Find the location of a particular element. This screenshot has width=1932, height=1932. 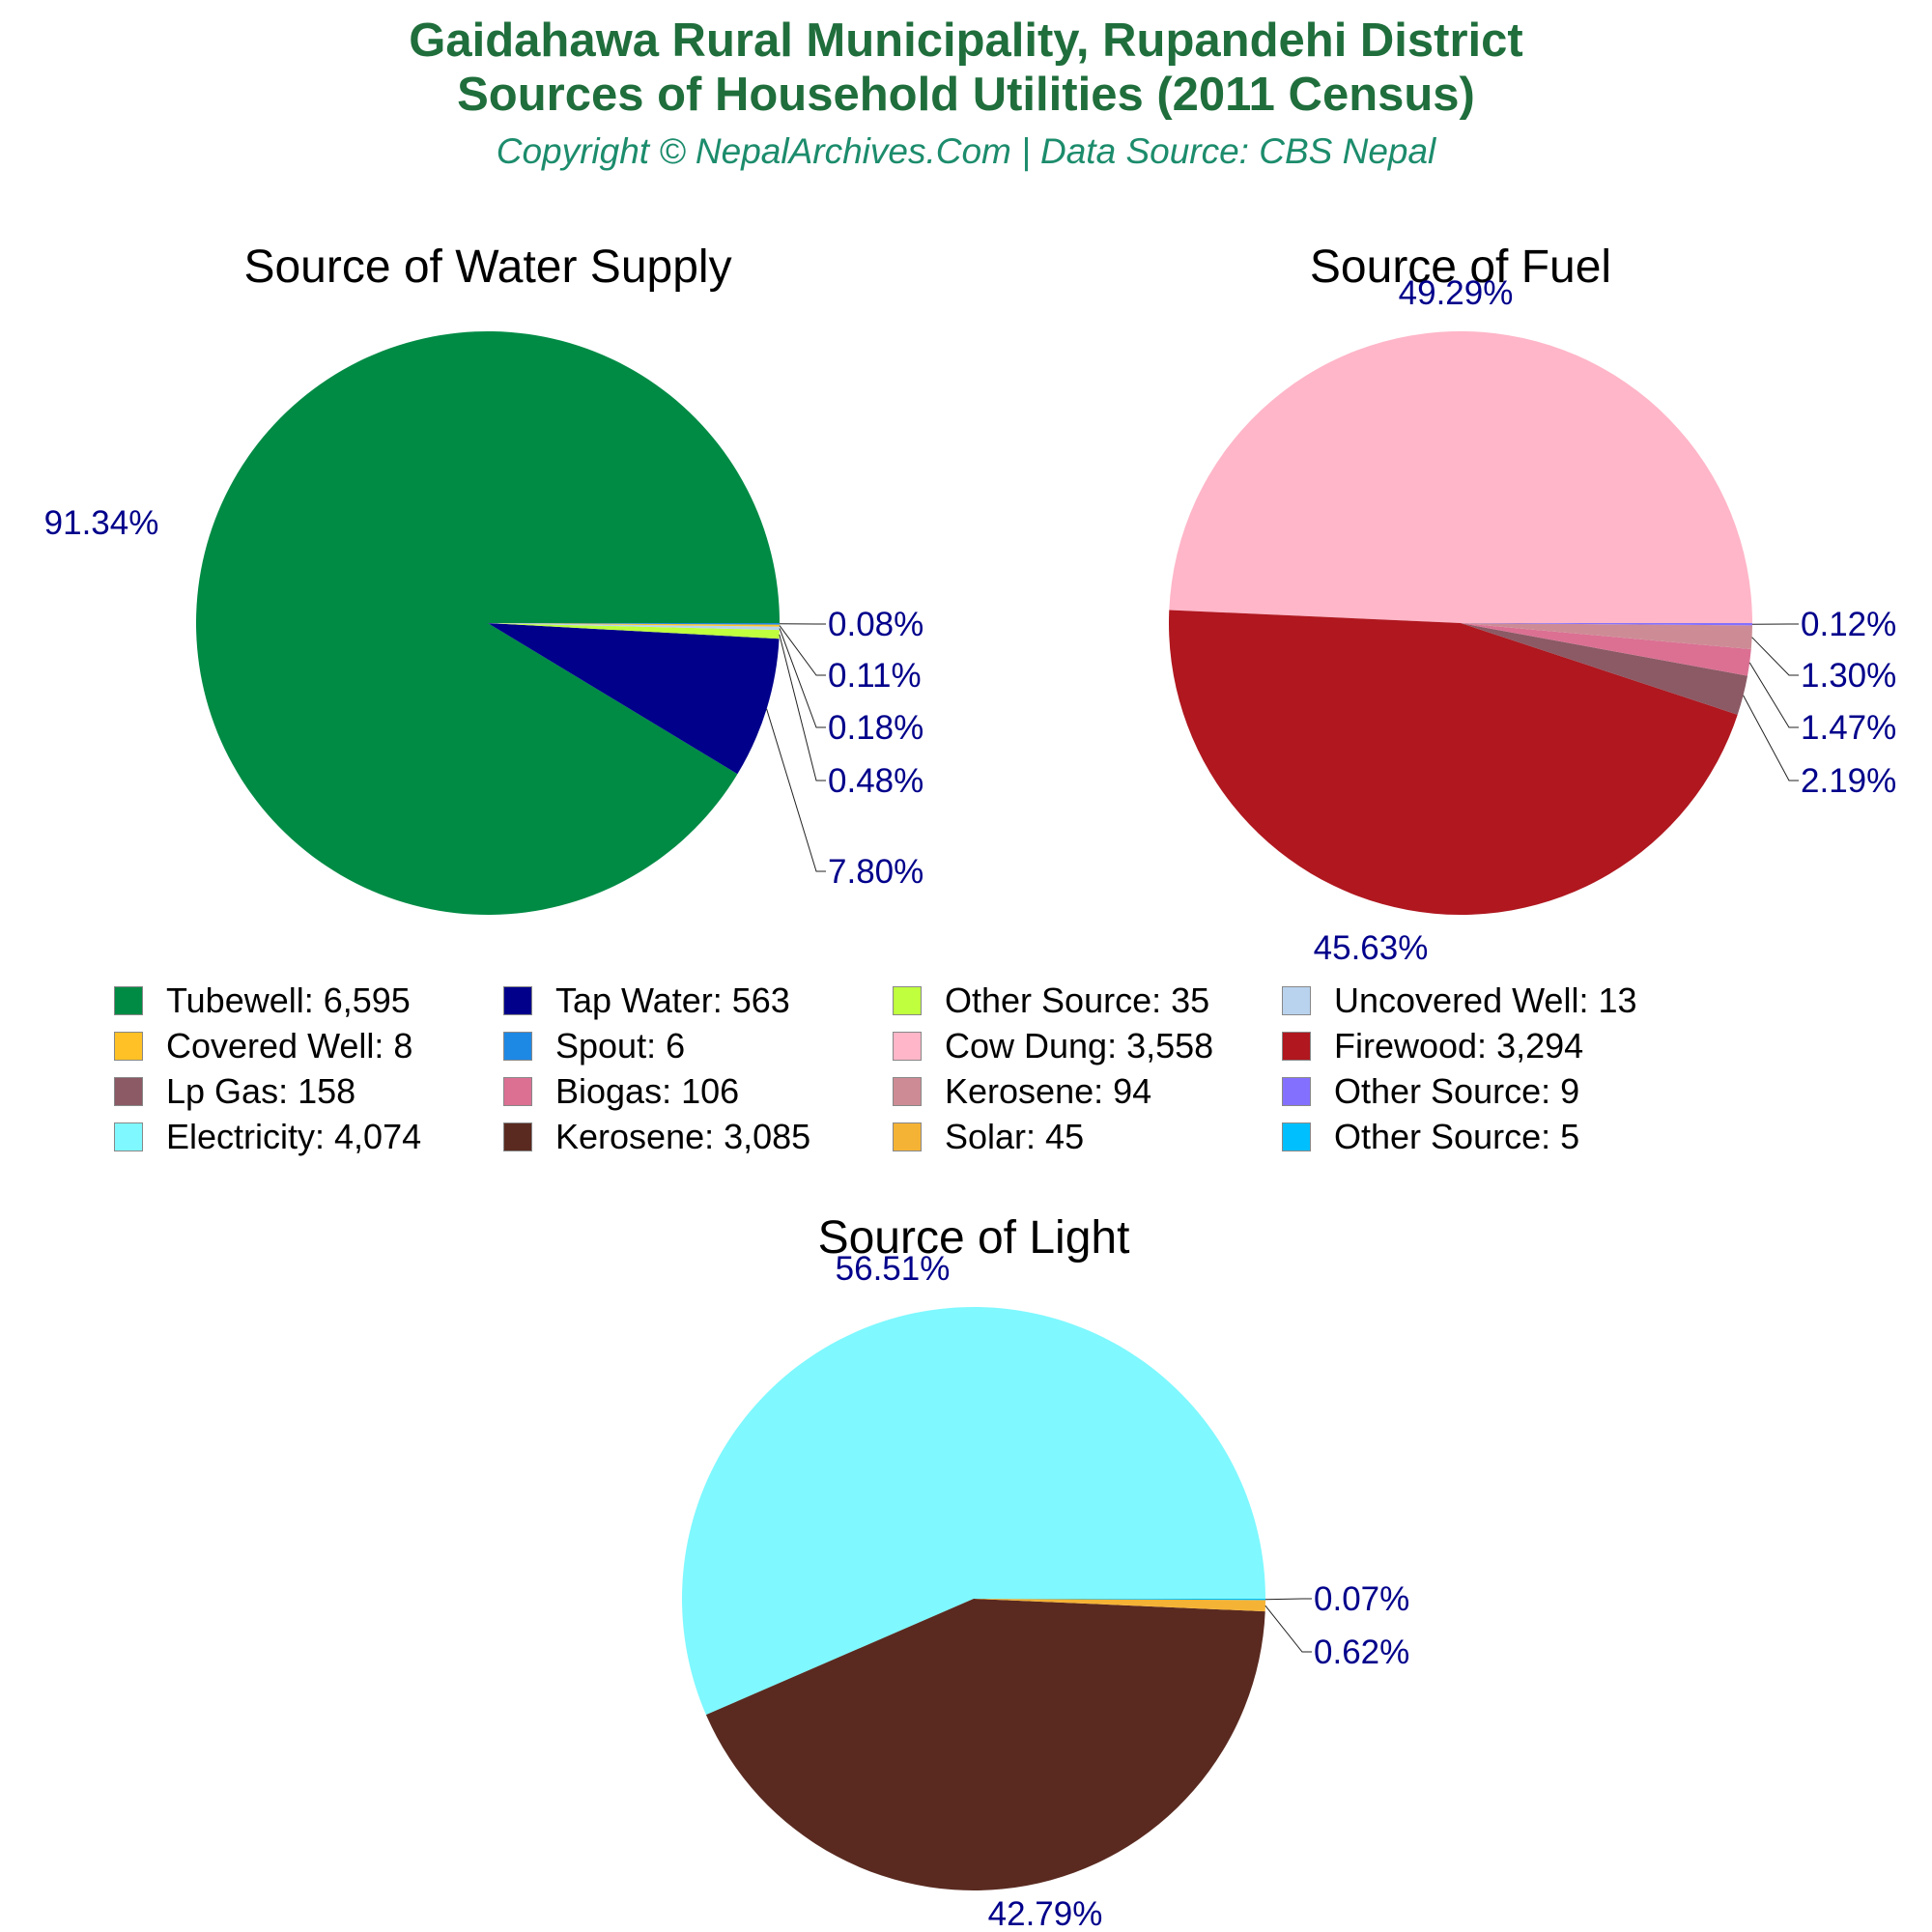

pie-percent-label: 1.47% is located at coordinates (1848, 728).